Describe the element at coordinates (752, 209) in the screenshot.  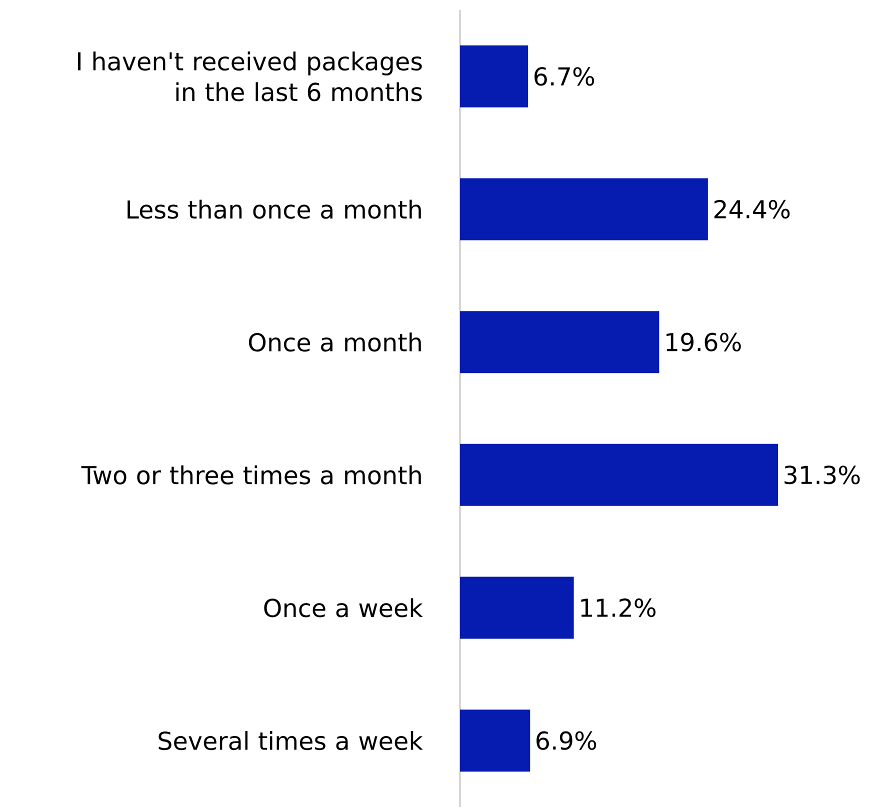
I see `data-label: 24.4%` at that location.